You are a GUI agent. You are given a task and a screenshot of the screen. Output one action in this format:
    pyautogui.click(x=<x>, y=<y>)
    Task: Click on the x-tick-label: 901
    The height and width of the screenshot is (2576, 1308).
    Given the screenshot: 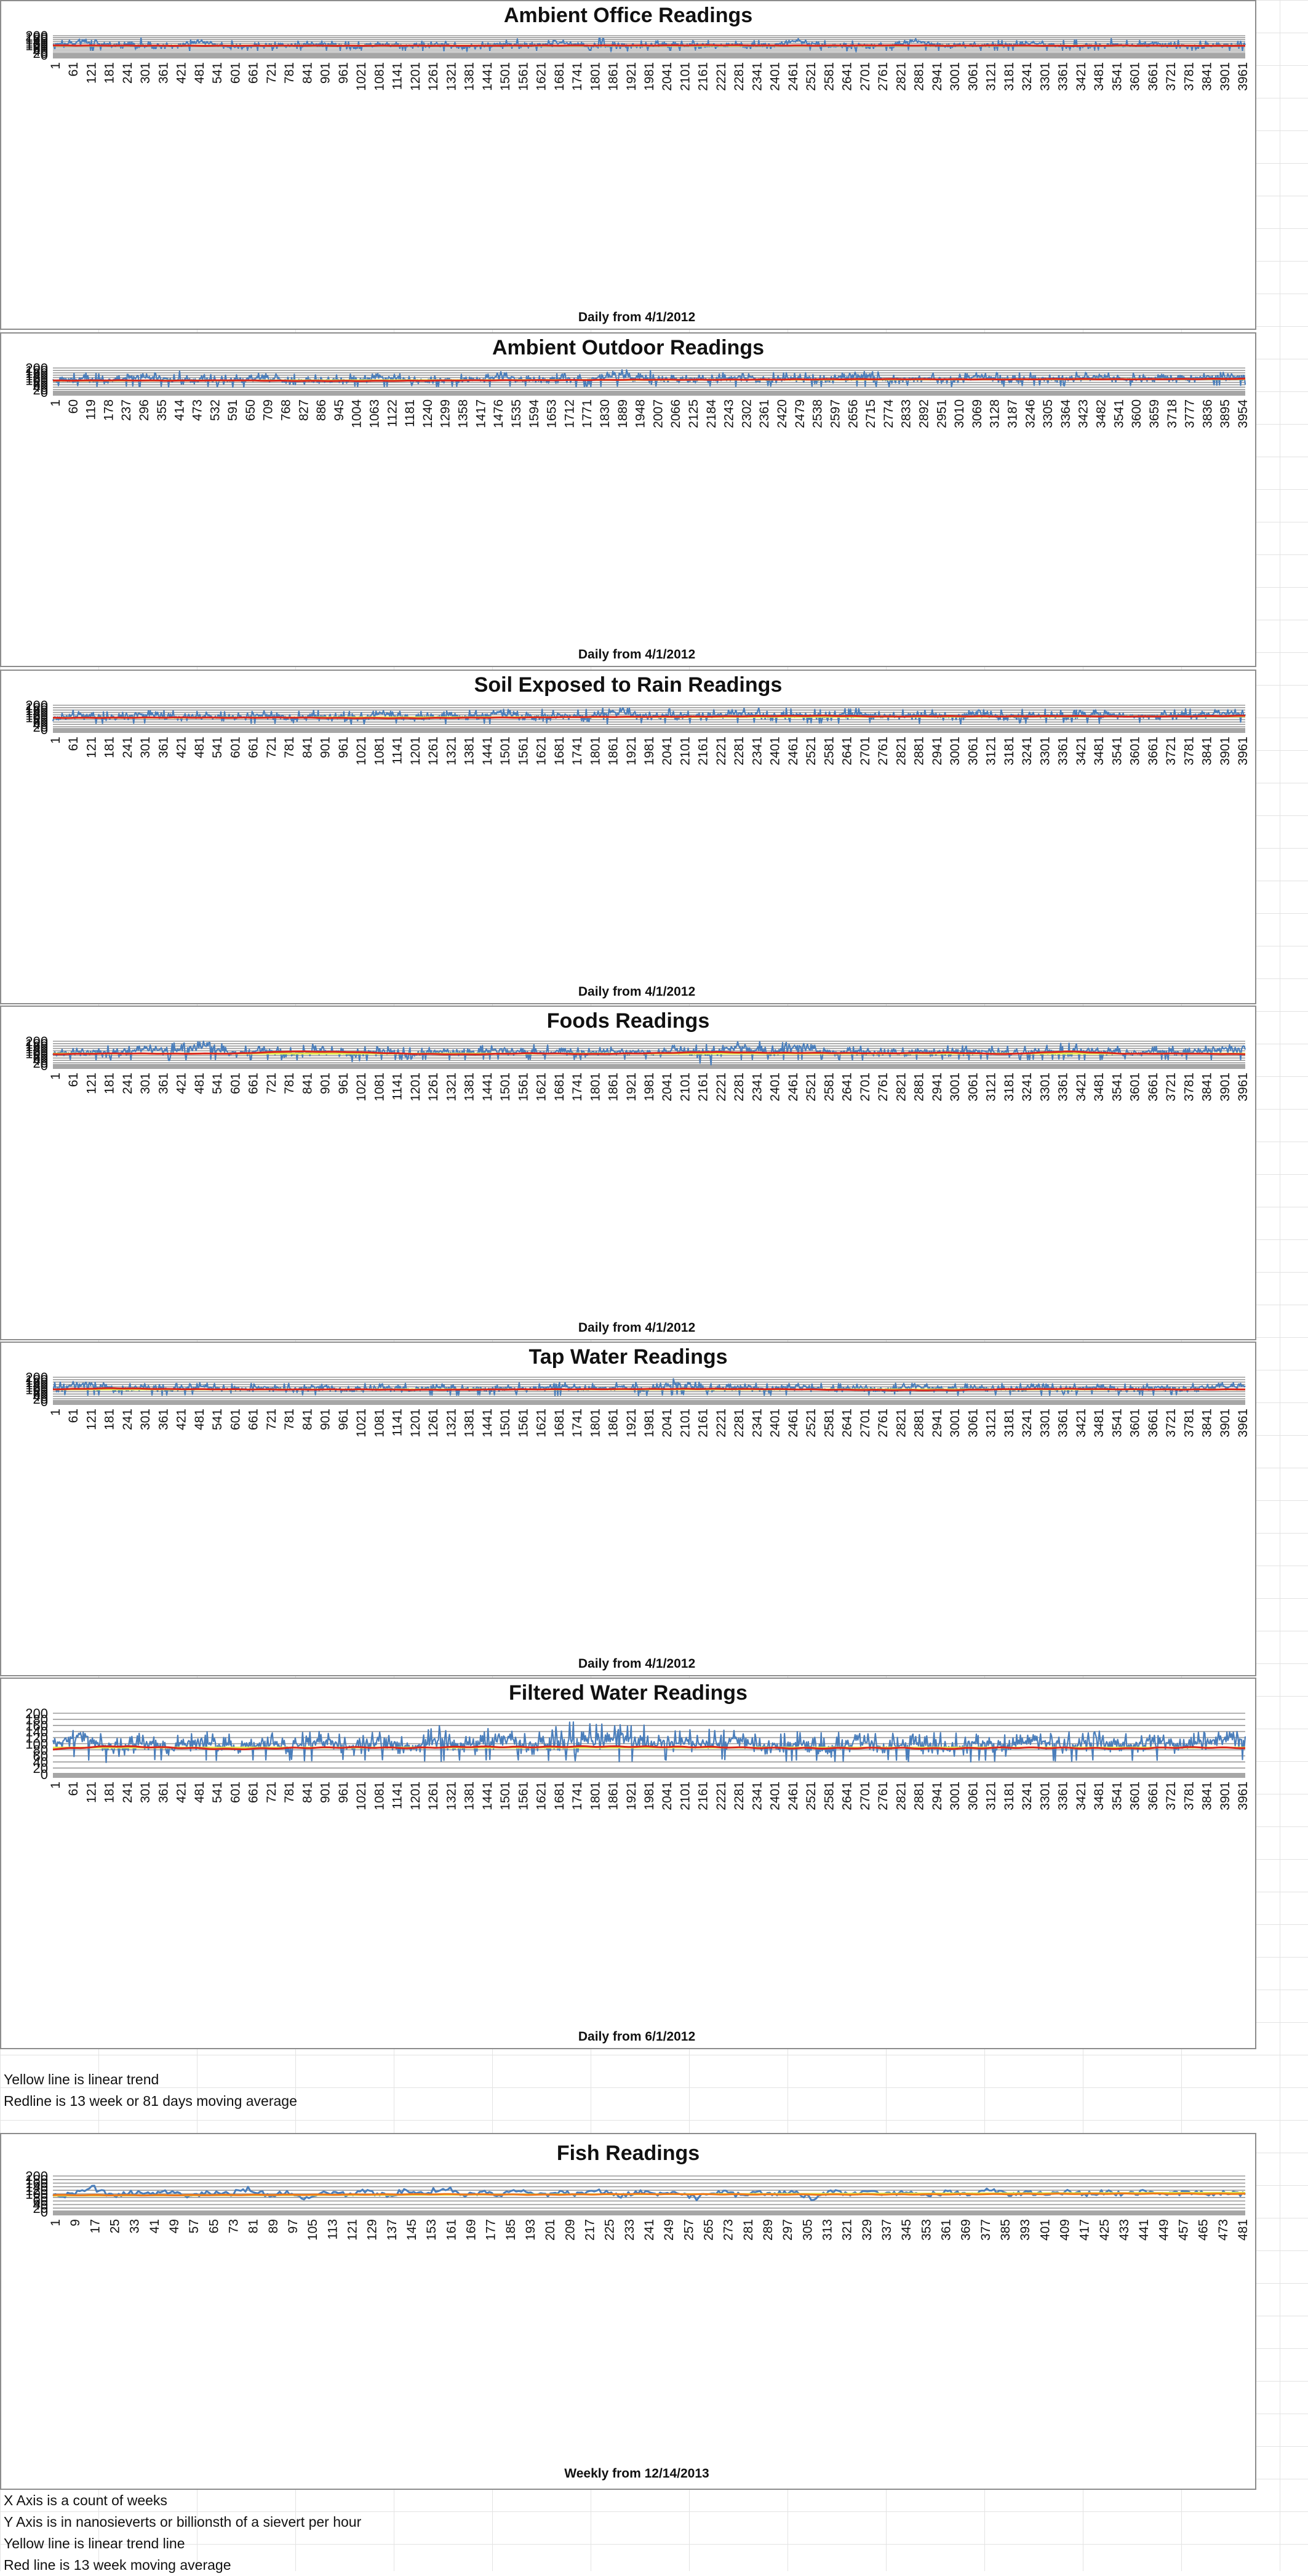 What is the action you would take?
    pyautogui.click(x=326, y=73)
    